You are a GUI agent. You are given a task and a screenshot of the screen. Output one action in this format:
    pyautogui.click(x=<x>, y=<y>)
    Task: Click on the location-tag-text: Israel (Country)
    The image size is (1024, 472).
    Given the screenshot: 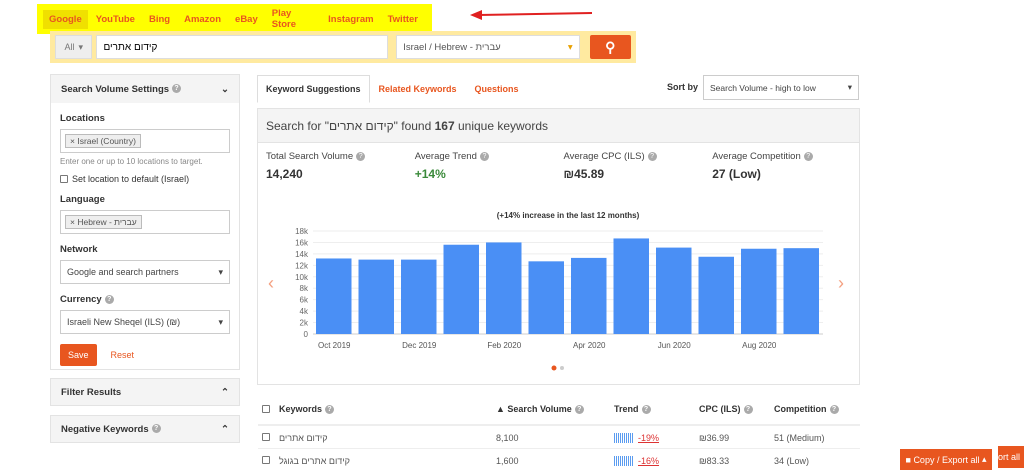 What is the action you would take?
    pyautogui.click(x=106, y=141)
    